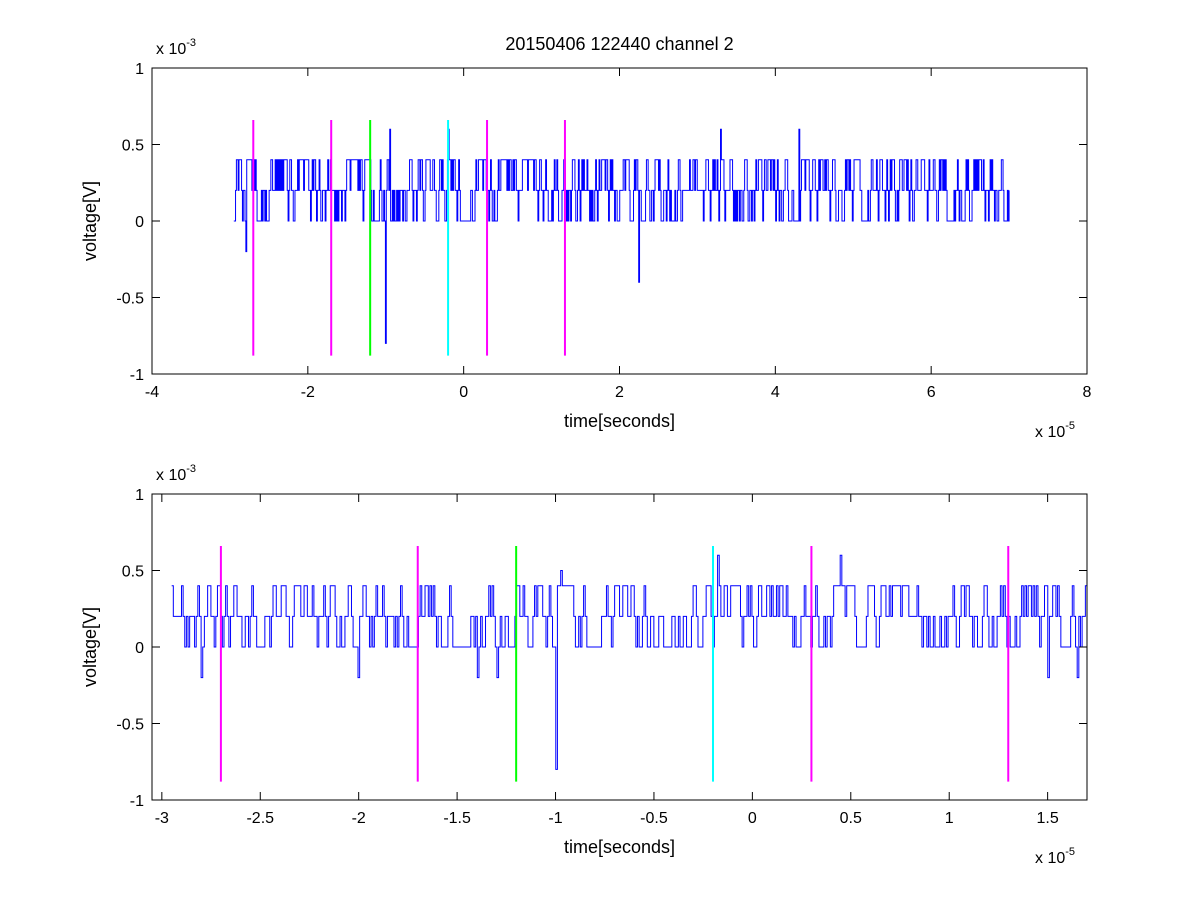 Image resolution: width=1200 pixels, height=900 pixels. What do you see at coordinates (851, 818) in the screenshot?
I see `x-tick-label: 0.5` at bounding box center [851, 818].